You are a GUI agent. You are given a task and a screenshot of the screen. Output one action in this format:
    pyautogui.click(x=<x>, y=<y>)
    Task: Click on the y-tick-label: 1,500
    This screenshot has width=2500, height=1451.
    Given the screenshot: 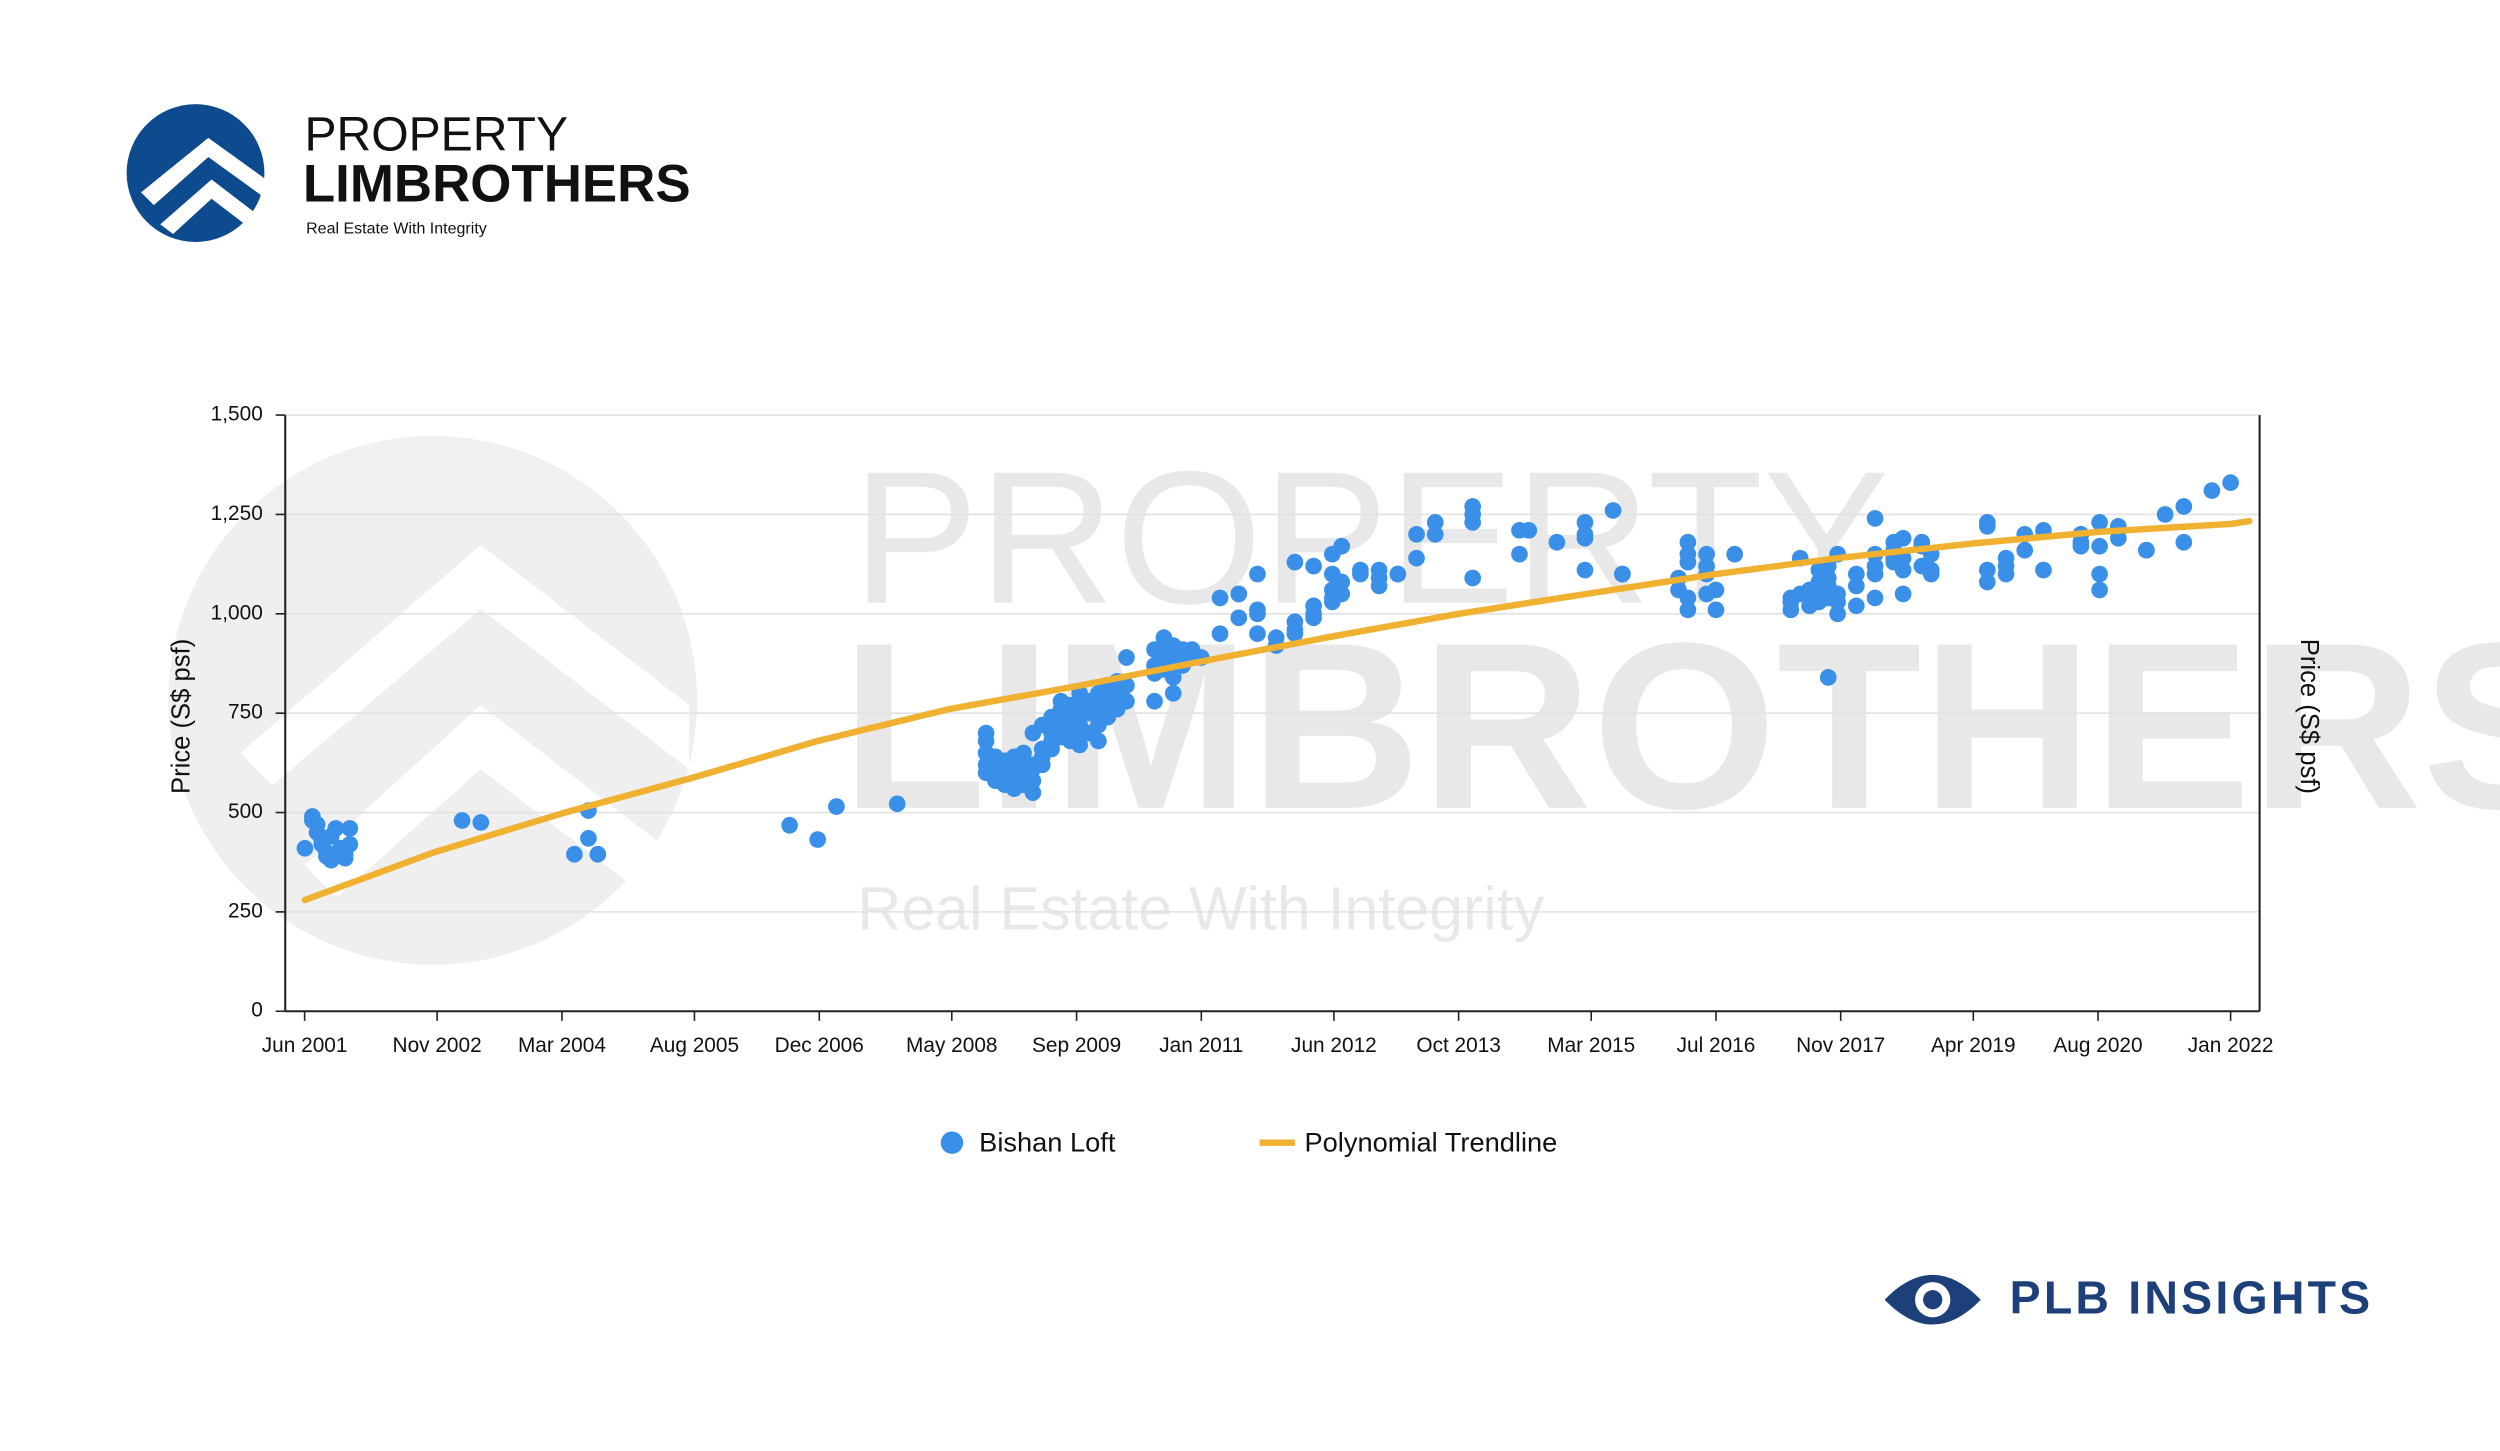 What is the action you would take?
    pyautogui.click(x=237, y=414)
    